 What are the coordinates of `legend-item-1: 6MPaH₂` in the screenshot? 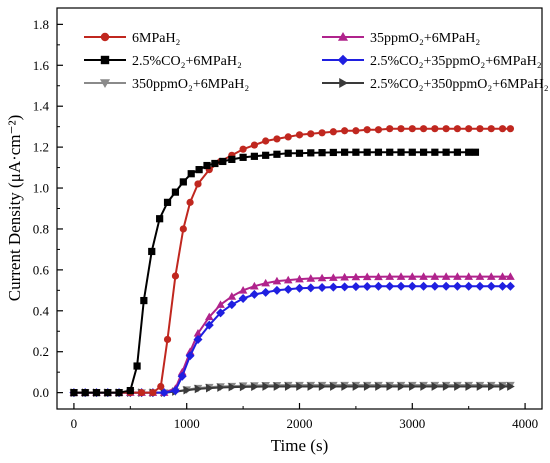 It's located at (132, 38).